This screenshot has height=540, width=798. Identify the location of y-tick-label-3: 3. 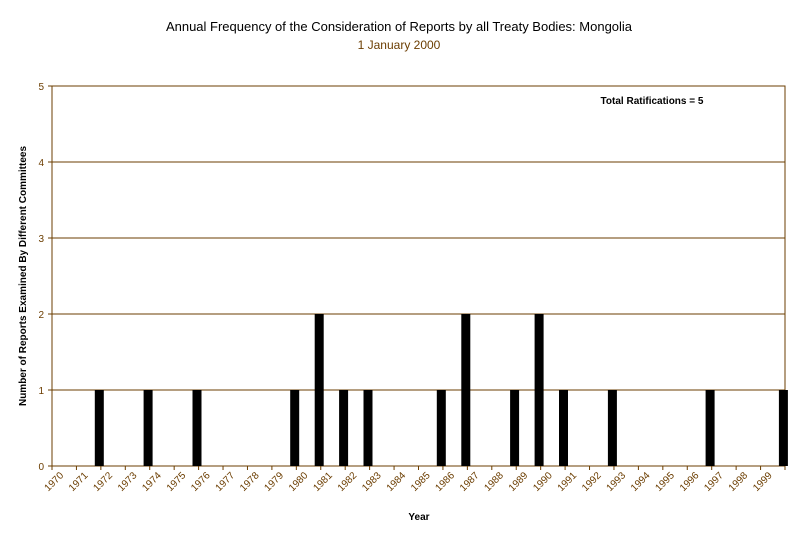
(41, 239).